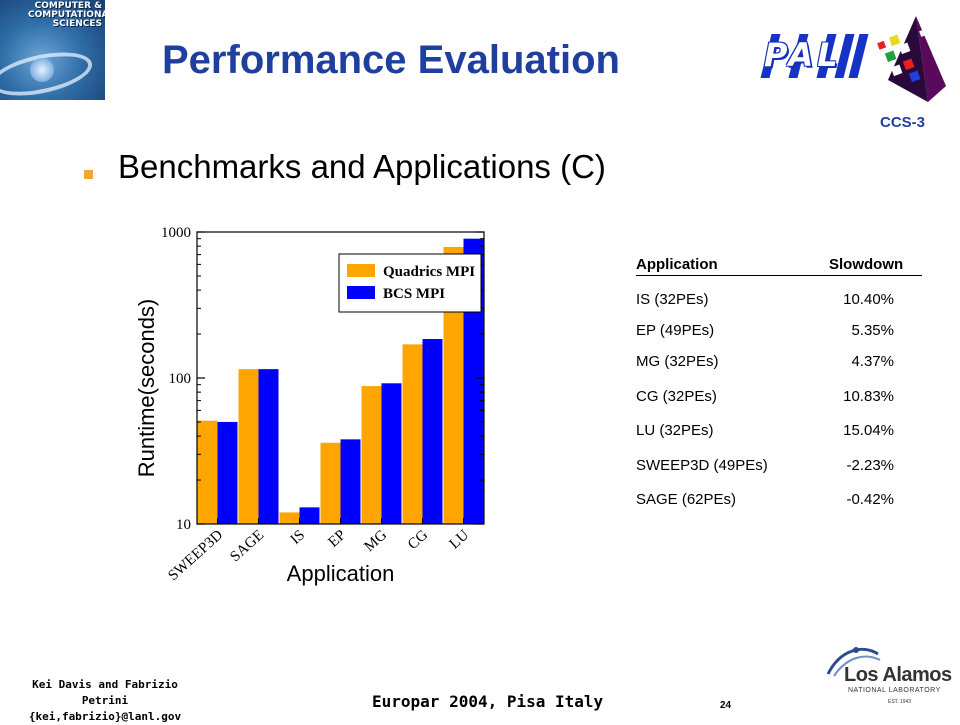 The image size is (960, 725). I want to click on pal-logo-text: PAL, so click(803, 55).